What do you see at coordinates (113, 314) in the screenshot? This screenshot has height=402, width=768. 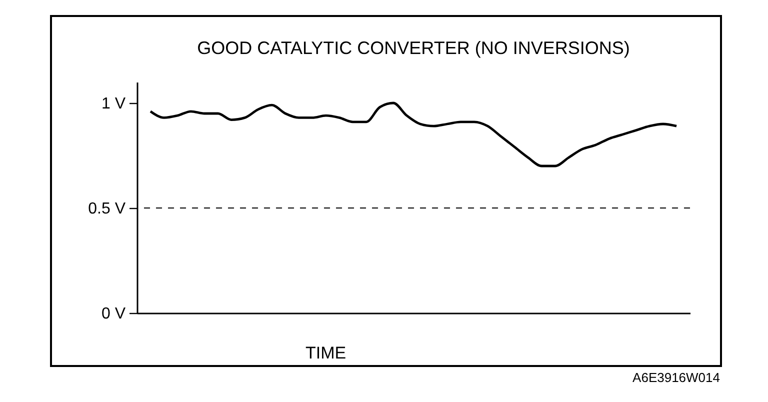 I see `y-tick-label: 0 V` at bounding box center [113, 314].